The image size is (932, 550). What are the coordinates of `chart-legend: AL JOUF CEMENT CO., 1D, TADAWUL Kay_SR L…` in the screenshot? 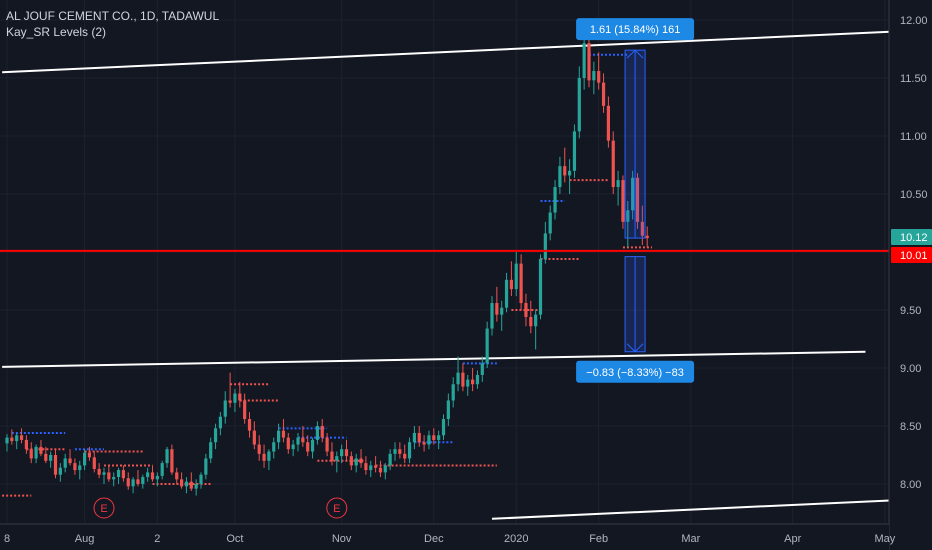 It's located at (112, 24).